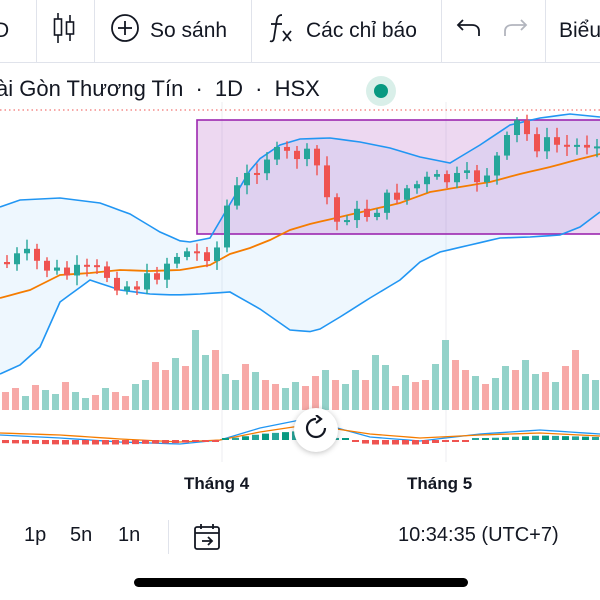  Describe the element at coordinates (129, 535) in the screenshot. I see `range-button-1n: 1n` at that location.